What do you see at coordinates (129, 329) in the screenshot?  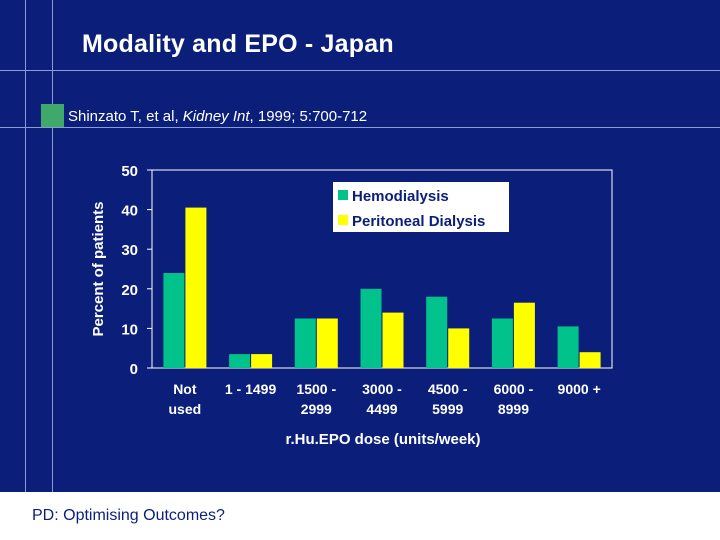 I see `y-tick-label-1: 10` at bounding box center [129, 329].